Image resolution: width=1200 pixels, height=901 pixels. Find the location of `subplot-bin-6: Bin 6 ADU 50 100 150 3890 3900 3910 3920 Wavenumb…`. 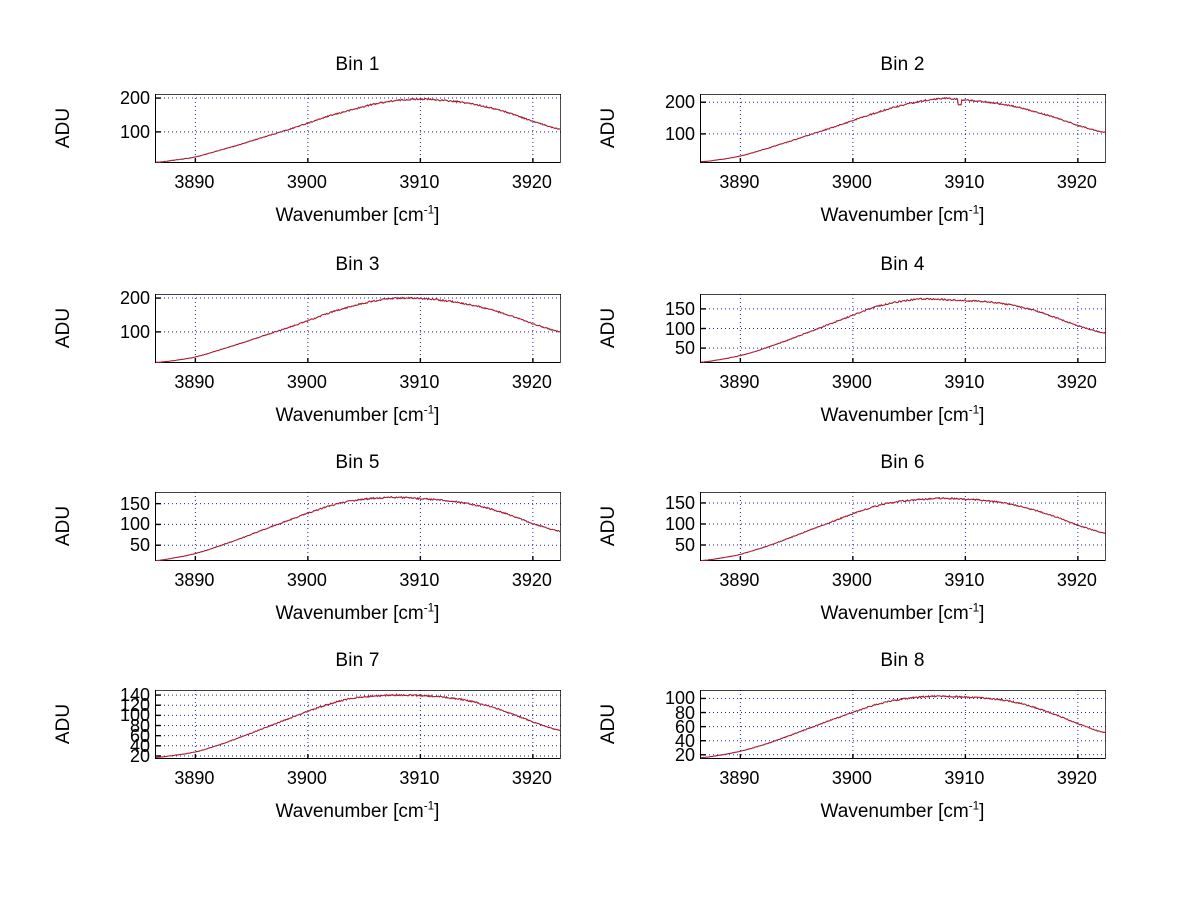

subplot-bin-6: Bin 6 ADU 50 100 150 3890 3900 3910 3920 Wavenumb… is located at coordinates (852, 554).